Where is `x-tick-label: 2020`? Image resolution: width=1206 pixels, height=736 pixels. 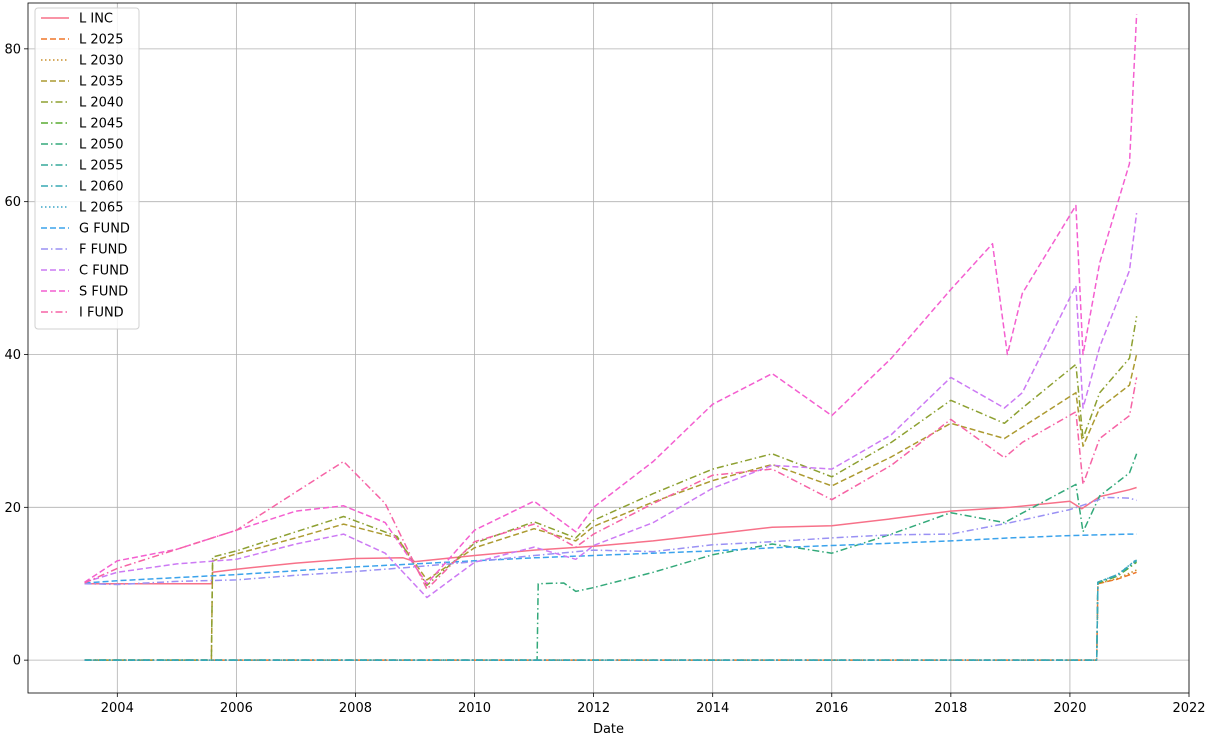
x-tick-label: 2020 is located at coordinates (1069, 708).